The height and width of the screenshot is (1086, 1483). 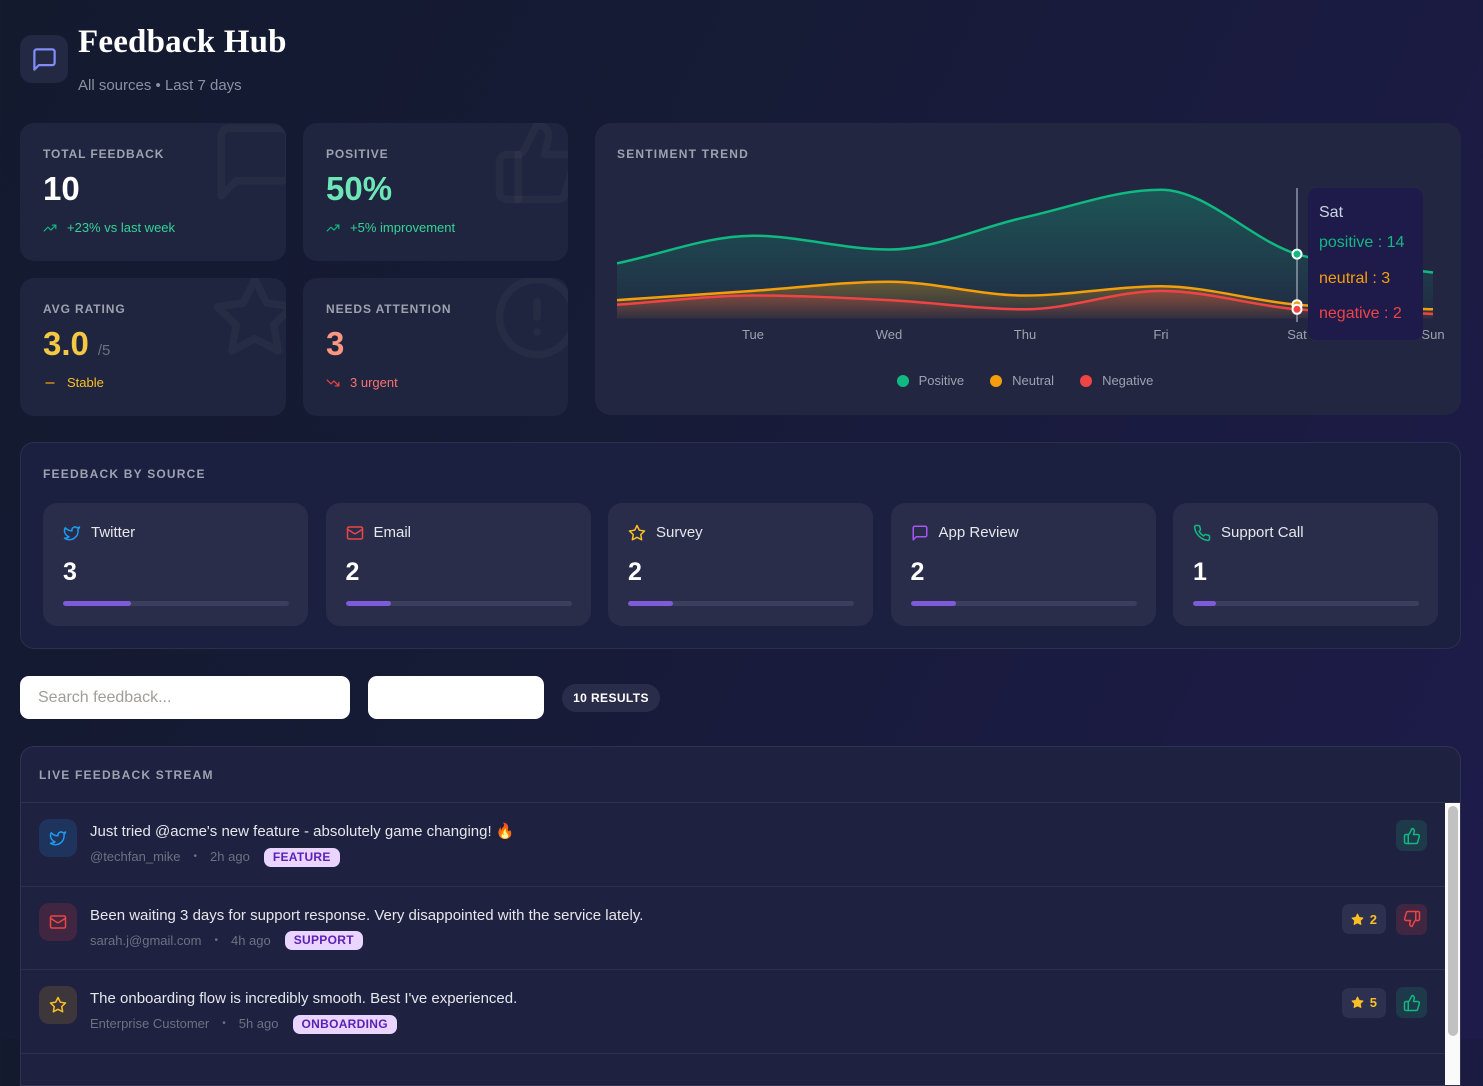 I want to click on stat-card-total-feedback: TOTAL FEEDBACK 10 +23% vs last week, so click(x=153, y=192).